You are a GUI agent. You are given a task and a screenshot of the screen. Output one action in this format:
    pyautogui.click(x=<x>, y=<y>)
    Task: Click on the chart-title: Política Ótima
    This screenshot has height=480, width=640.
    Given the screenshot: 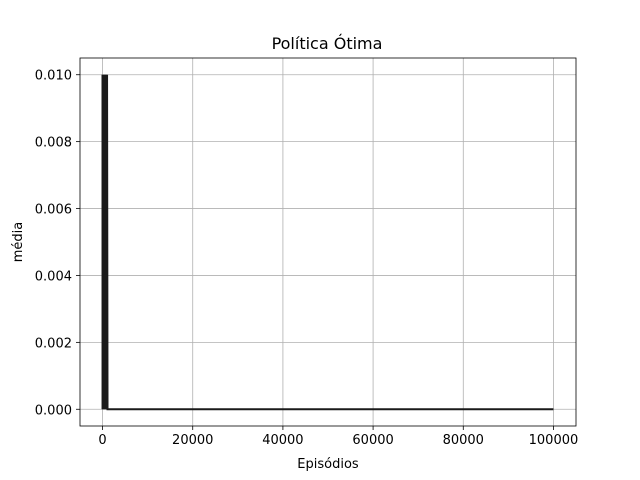 What is the action you would take?
    pyautogui.click(x=327, y=43)
    